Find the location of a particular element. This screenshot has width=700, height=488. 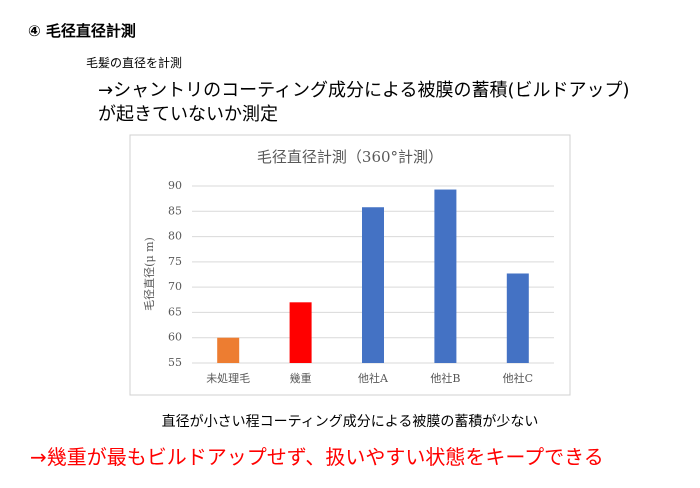

description-line: →シャントリのコーティング成分による被膜の蓄積(ビルドアップ) is located at coordinates (364, 90).